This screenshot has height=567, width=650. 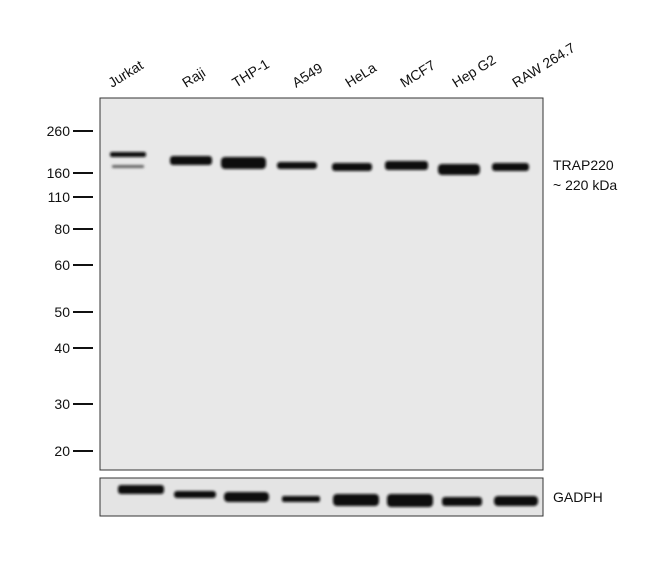 What do you see at coordinates (578, 497) in the screenshot?
I see `loading-control-label: GADPH` at bounding box center [578, 497].